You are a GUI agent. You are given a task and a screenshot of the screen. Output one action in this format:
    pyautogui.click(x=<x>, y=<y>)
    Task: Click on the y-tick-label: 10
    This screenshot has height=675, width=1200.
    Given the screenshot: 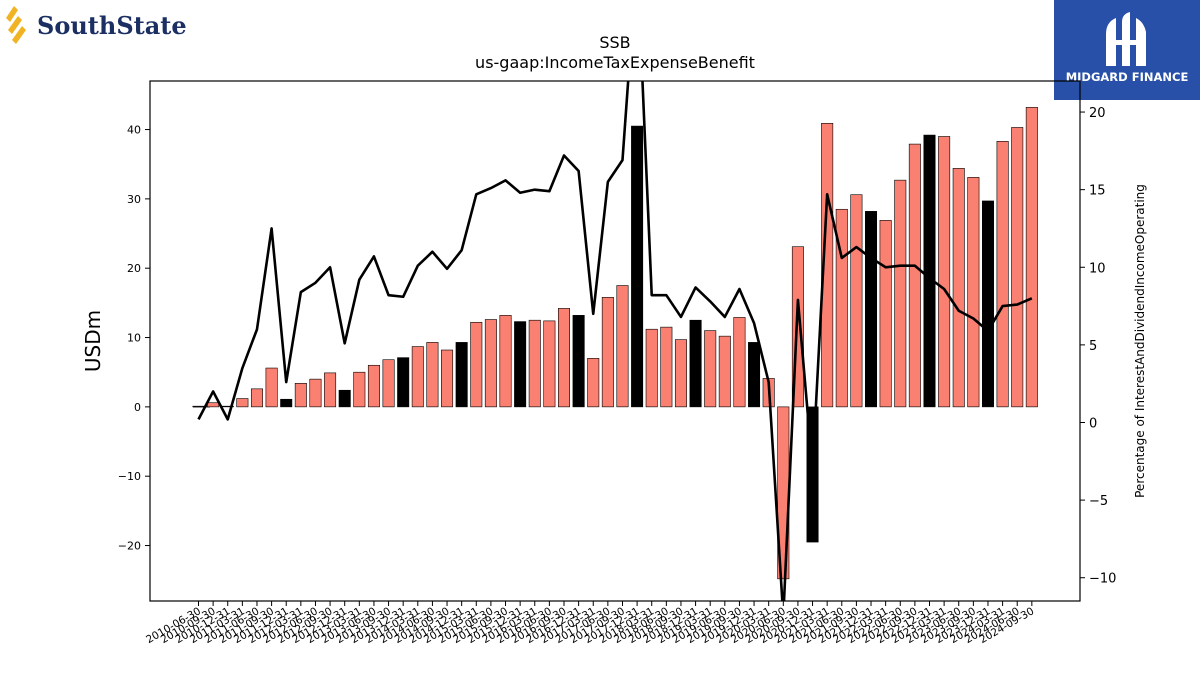 What is the action you would take?
    pyautogui.click(x=134, y=338)
    